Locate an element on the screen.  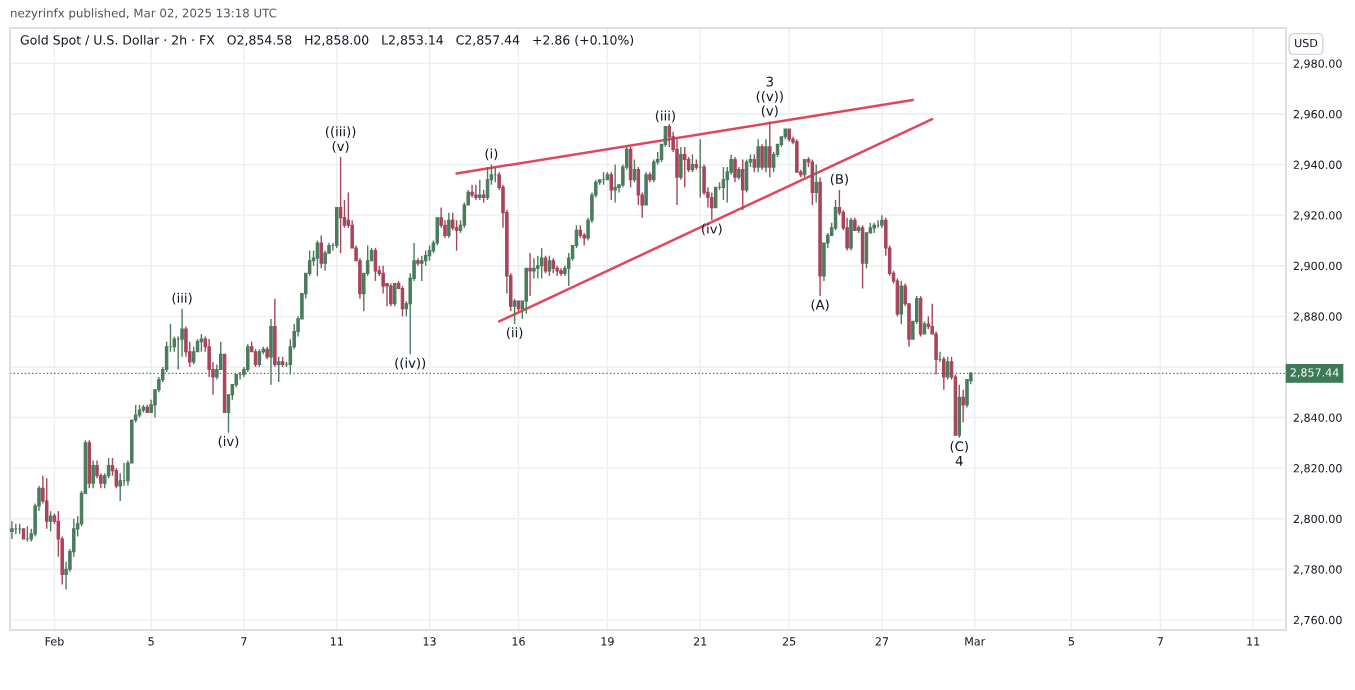
text: nezyrinfx published, Mar 02, 2025 13:18 UTC is located at coordinates (144, 14).